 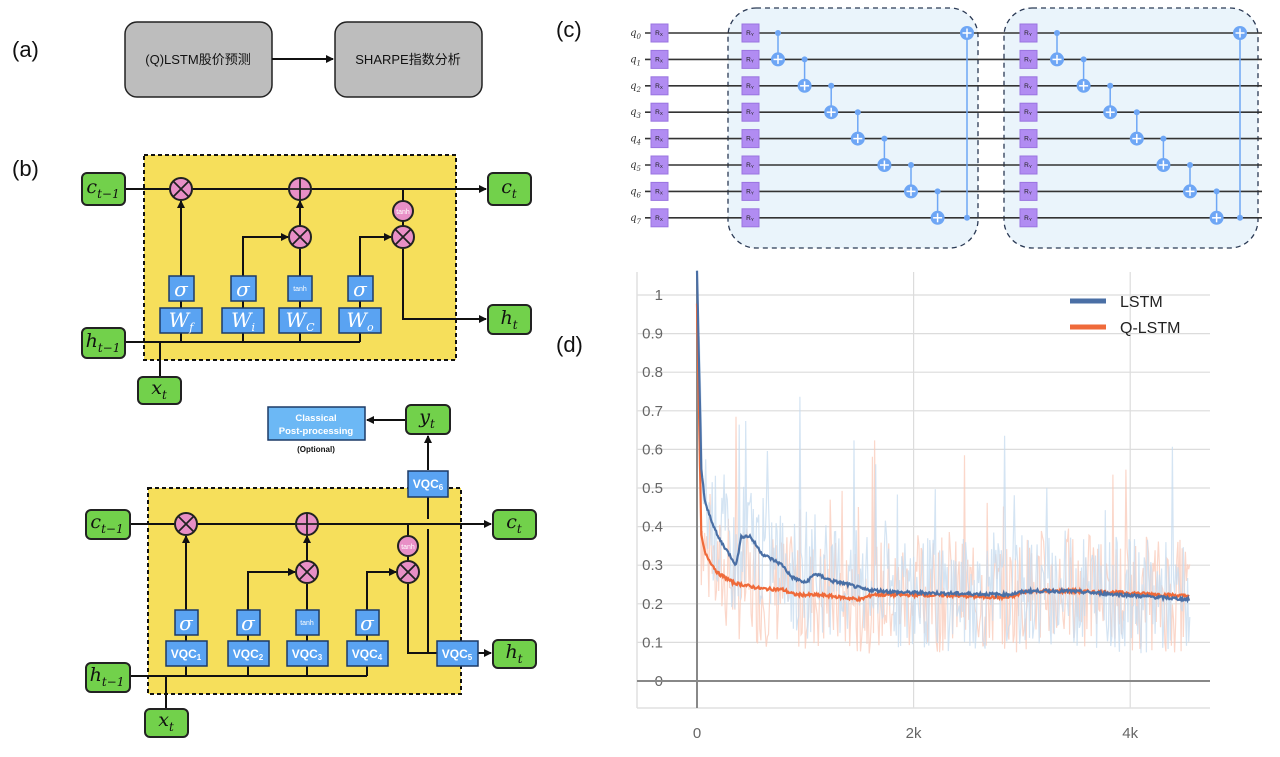 I want to click on weight-label: WC, so click(x=301, y=321).